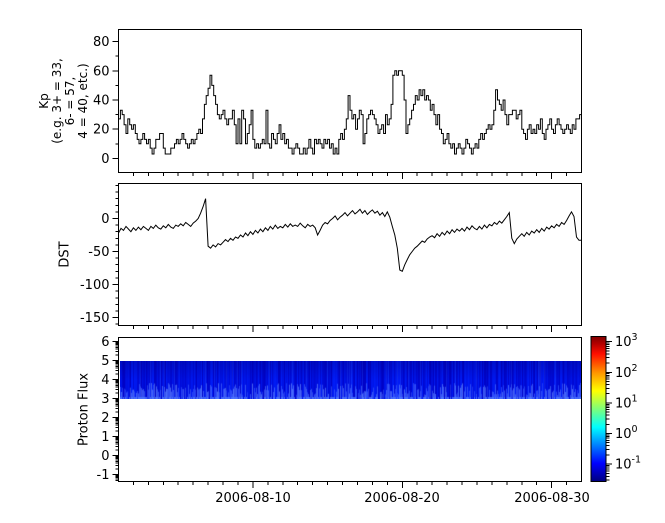 The image size is (665, 523). Describe the element at coordinates (626, 341) in the screenshot. I see `colorbar-tick-label: 10³` at that location.